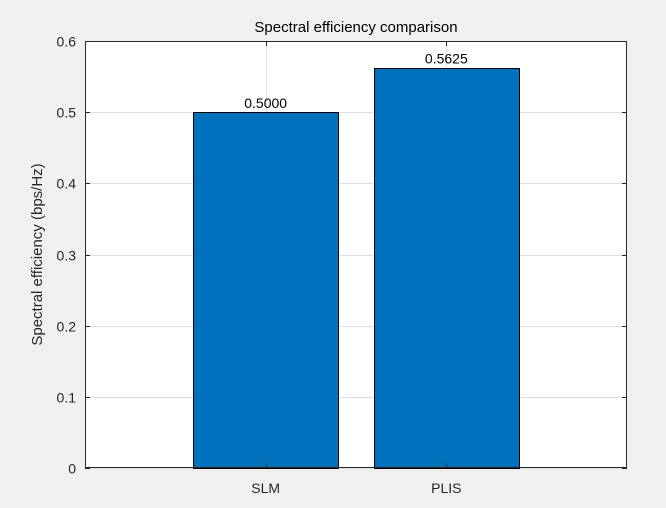  What do you see at coordinates (67, 256) in the screenshot?
I see `y-tick-label: 0.3` at bounding box center [67, 256].